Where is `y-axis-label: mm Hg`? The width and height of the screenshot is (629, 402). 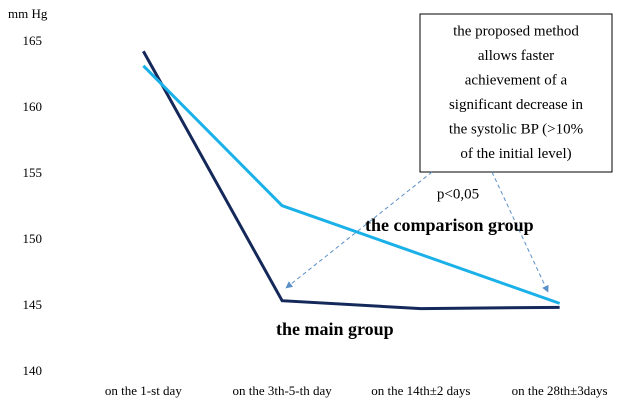 y-axis-label: mm Hg is located at coordinates (28, 13).